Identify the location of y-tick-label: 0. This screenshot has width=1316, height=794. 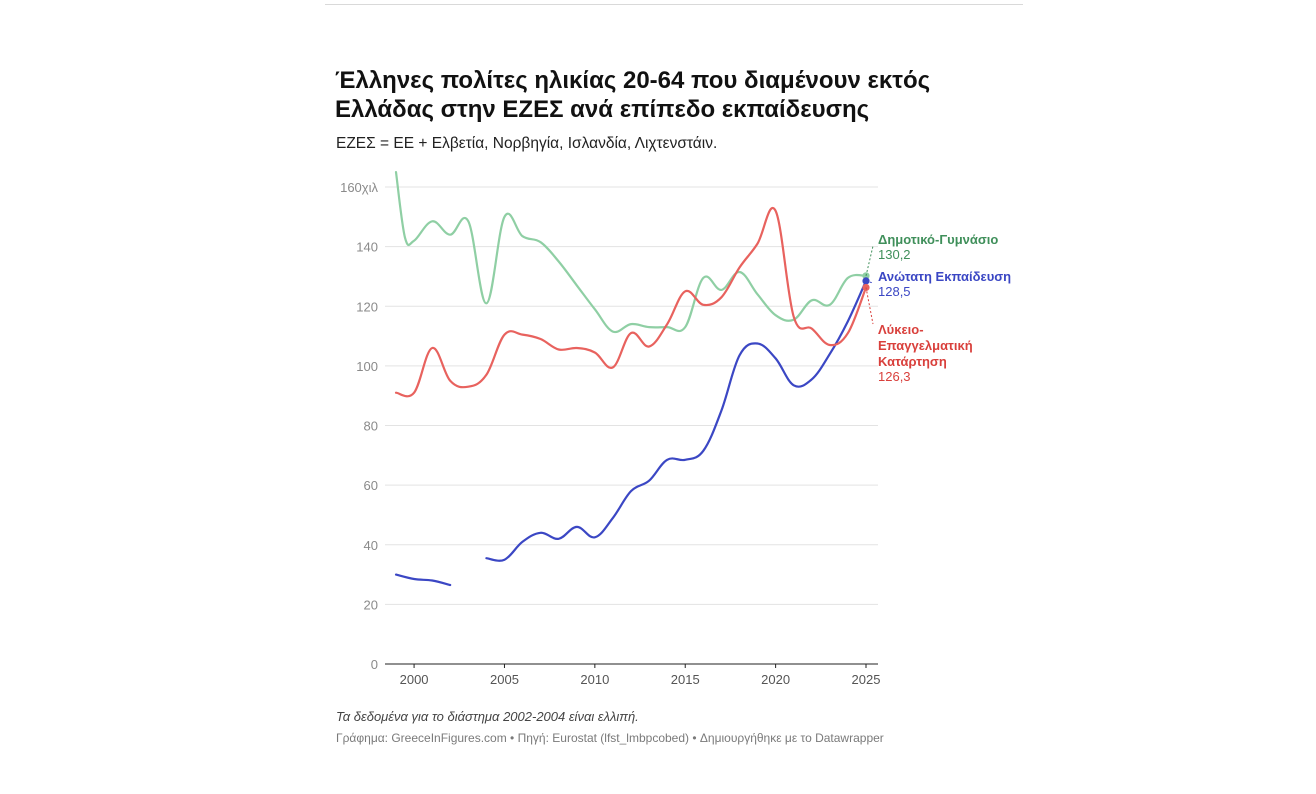
(374, 664).